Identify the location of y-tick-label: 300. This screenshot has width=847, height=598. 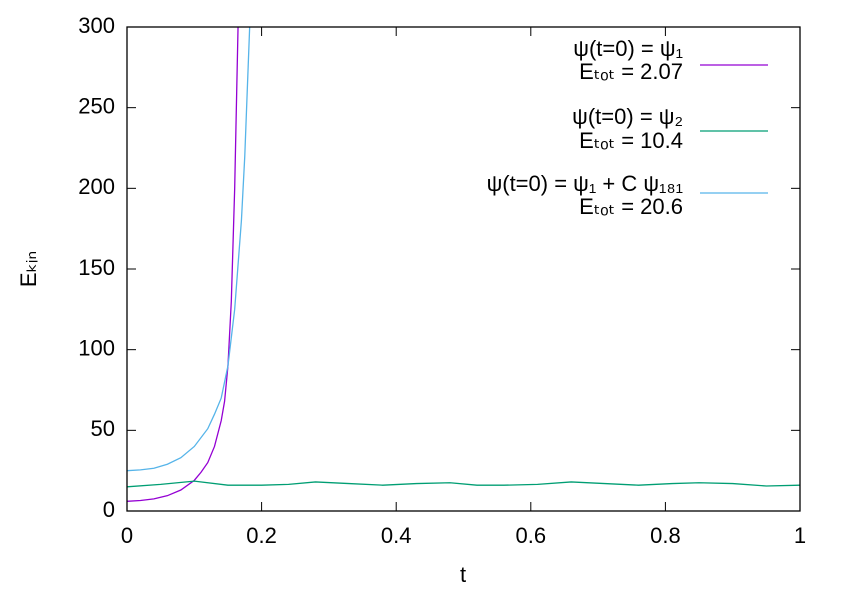
(96, 25).